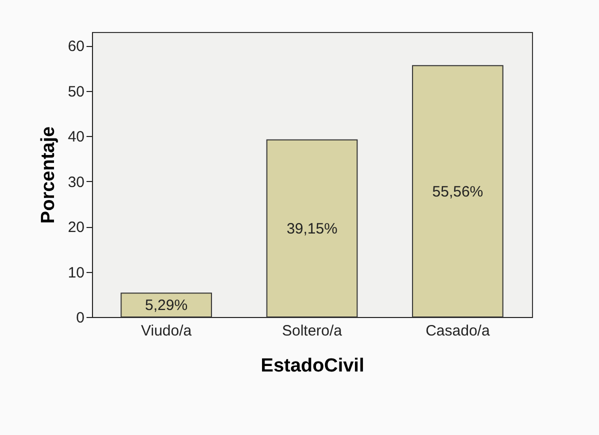  I want to click on data-label: 5,29%, so click(166, 305).